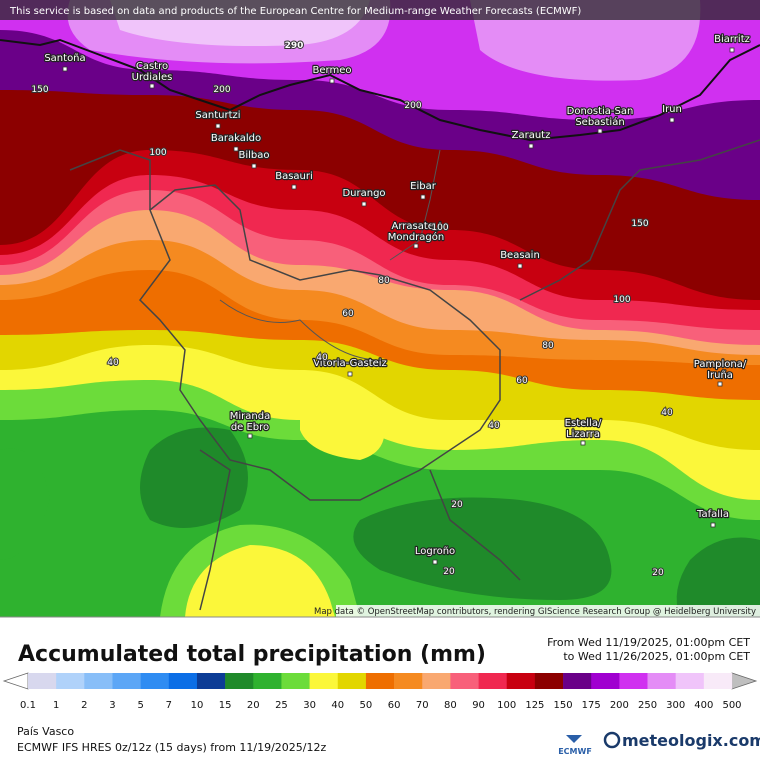 This screenshot has height=760, width=760. What do you see at coordinates (250, 427) in the screenshot?
I see `place-label: de Ebro` at bounding box center [250, 427].